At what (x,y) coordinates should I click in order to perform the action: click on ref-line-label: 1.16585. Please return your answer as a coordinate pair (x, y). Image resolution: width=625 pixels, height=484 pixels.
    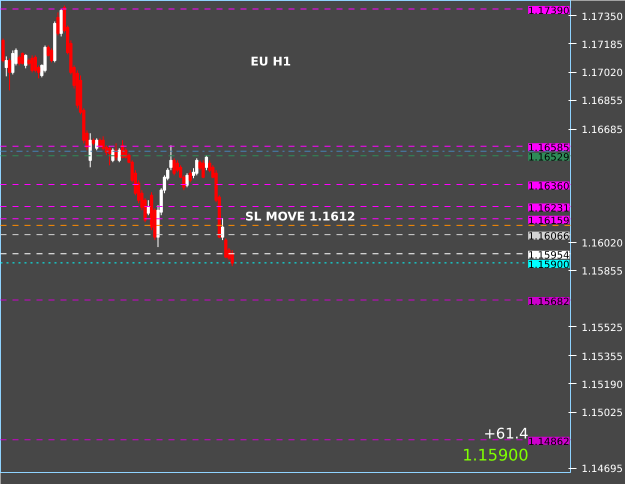
    Looking at the image, I should click on (549, 148).